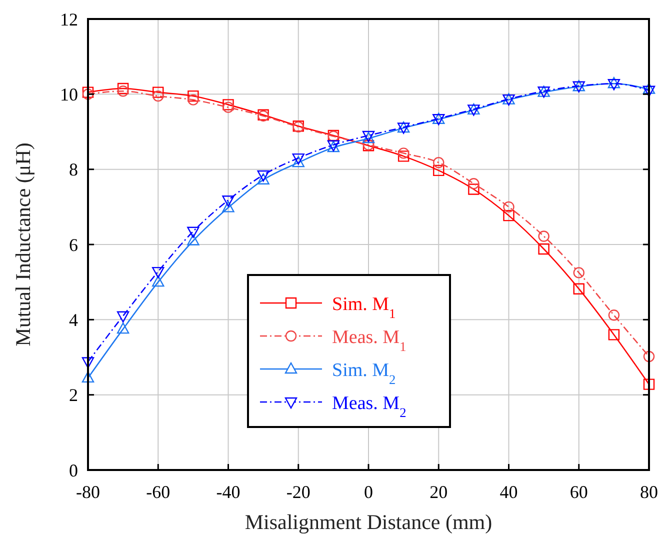 Image resolution: width=659 pixels, height=541 pixels. Describe the element at coordinates (364, 307) in the screenshot. I see `legend-label: Sim. M$_{1}$` at that location.